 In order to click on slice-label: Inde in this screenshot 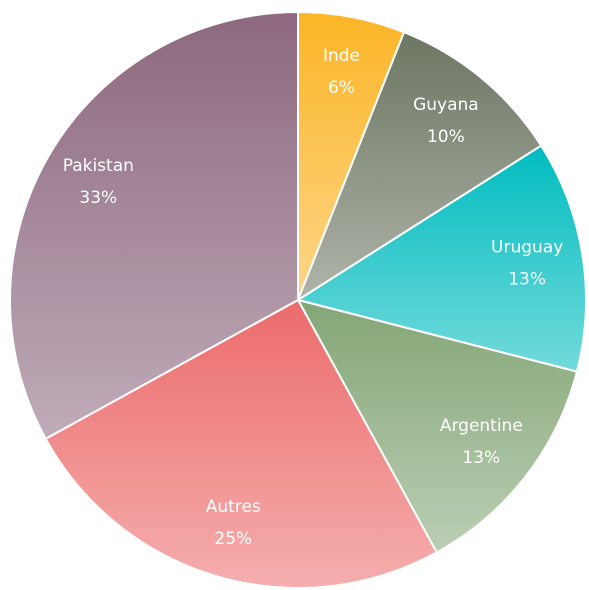, I will do `click(341, 56)`.